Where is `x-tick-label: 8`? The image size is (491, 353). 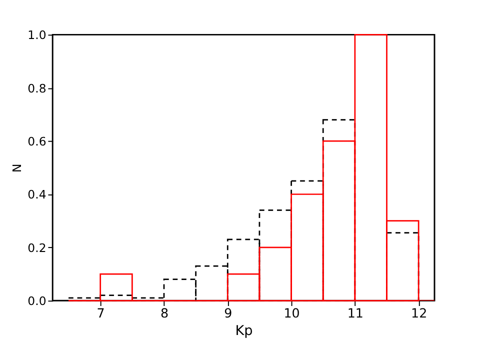
x-tick-label: 8 is located at coordinates (164, 313).